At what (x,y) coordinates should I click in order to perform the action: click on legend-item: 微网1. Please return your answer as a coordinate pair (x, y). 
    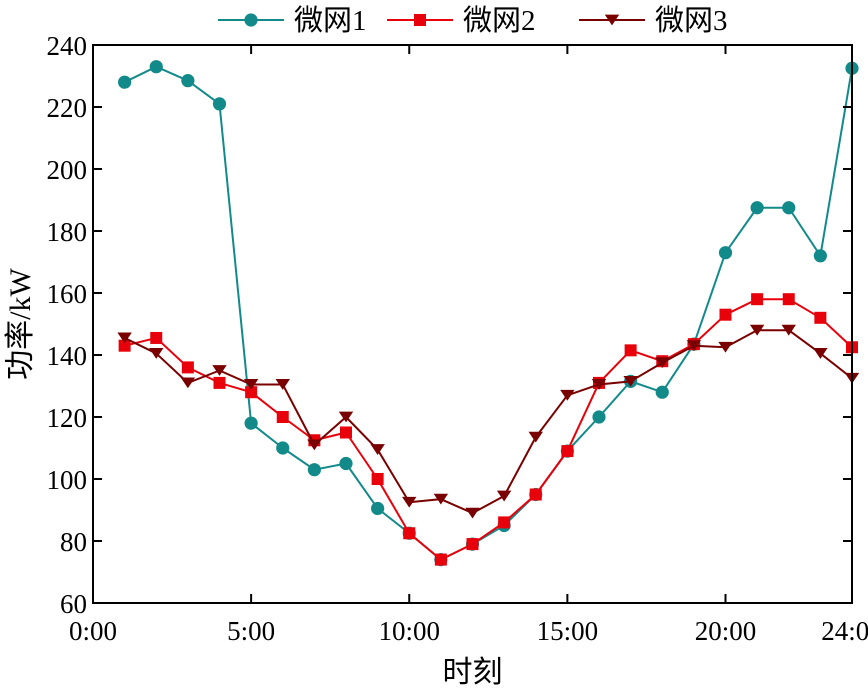
    Looking at the image, I should click on (292, 20).